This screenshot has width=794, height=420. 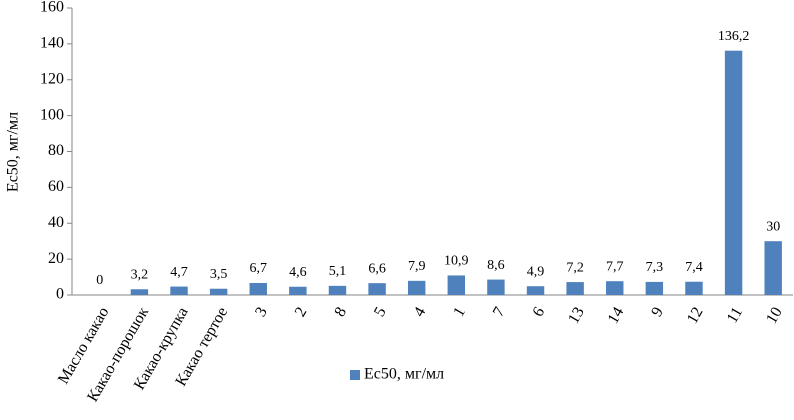 What do you see at coordinates (52, 43) in the screenshot?
I see `y-tick-label: 140` at bounding box center [52, 43].